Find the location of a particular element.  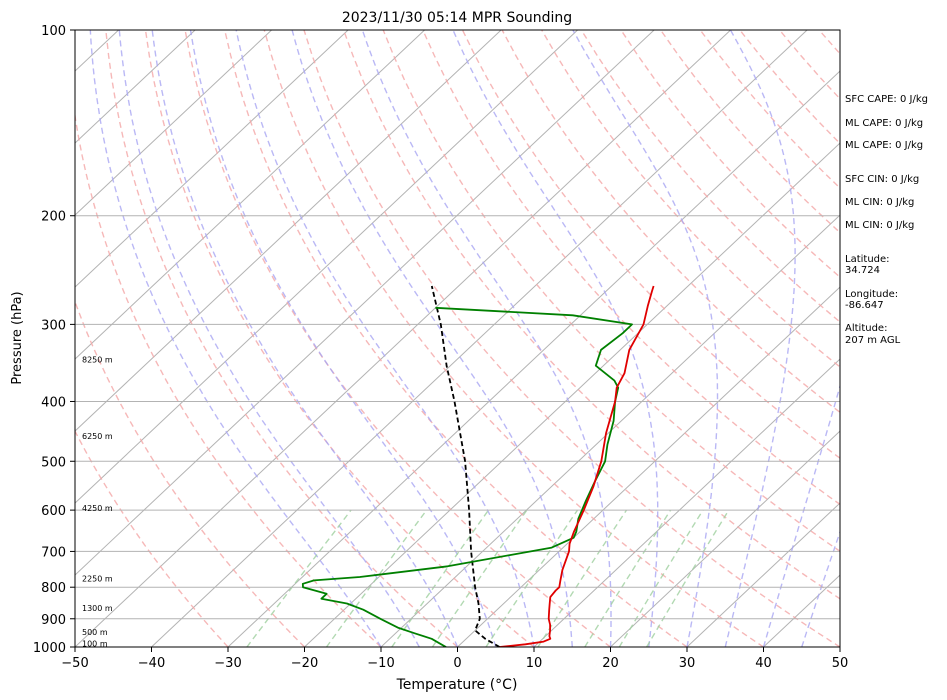

x-tick-label: −10 is located at coordinates (380, 663).